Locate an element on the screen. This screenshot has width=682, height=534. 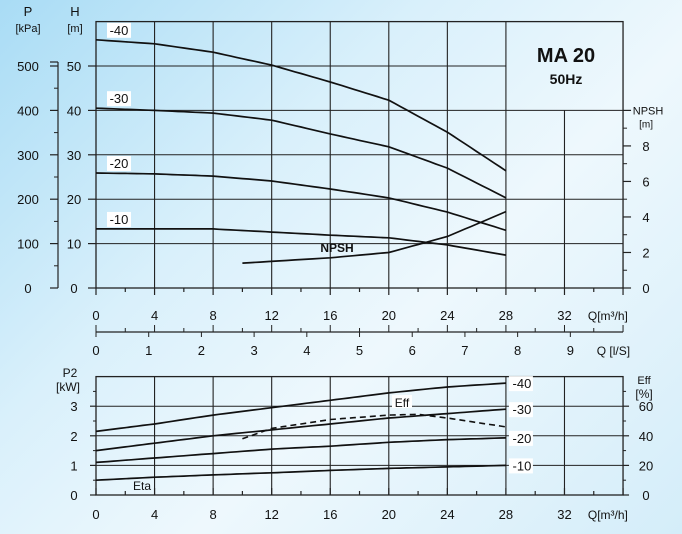
bottom-q-tick-label: 12 is located at coordinates (271, 514).